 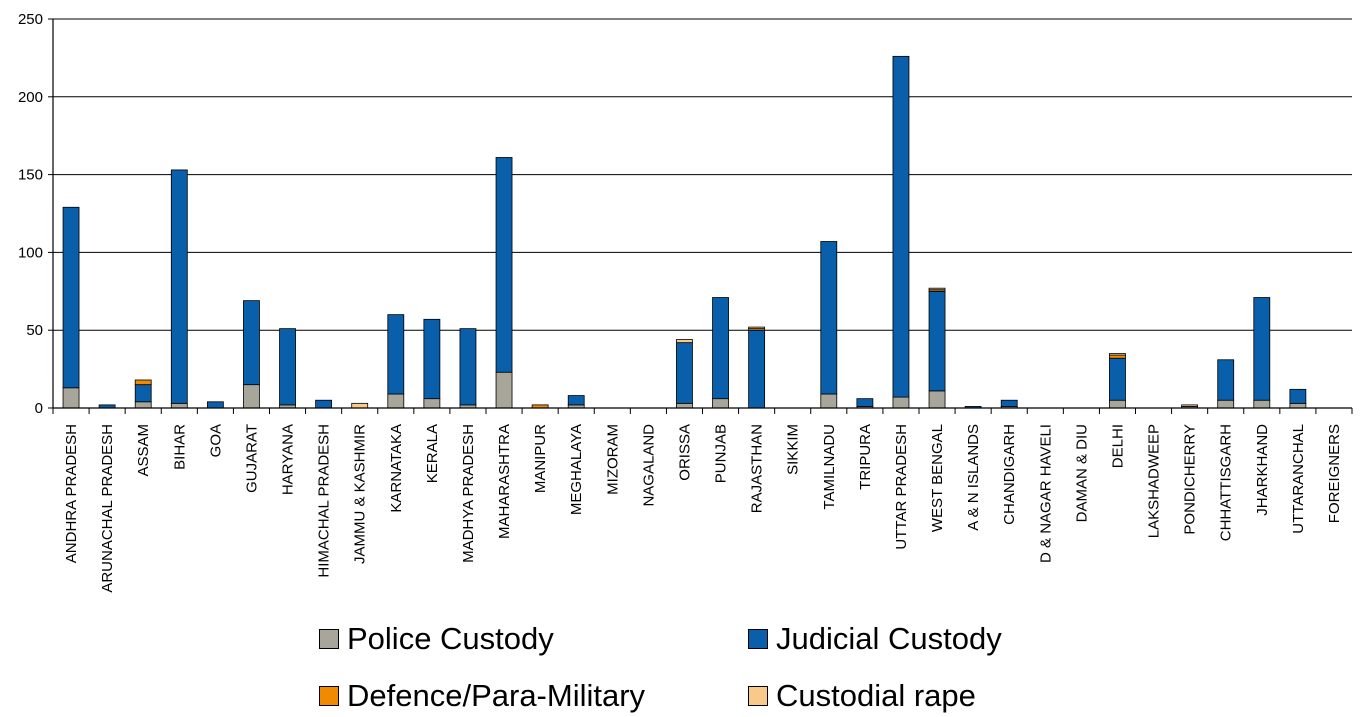 What do you see at coordinates (432, 453) in the screenshot?
I see `x-category-label: KERALA` at bounding box center [432, 453].